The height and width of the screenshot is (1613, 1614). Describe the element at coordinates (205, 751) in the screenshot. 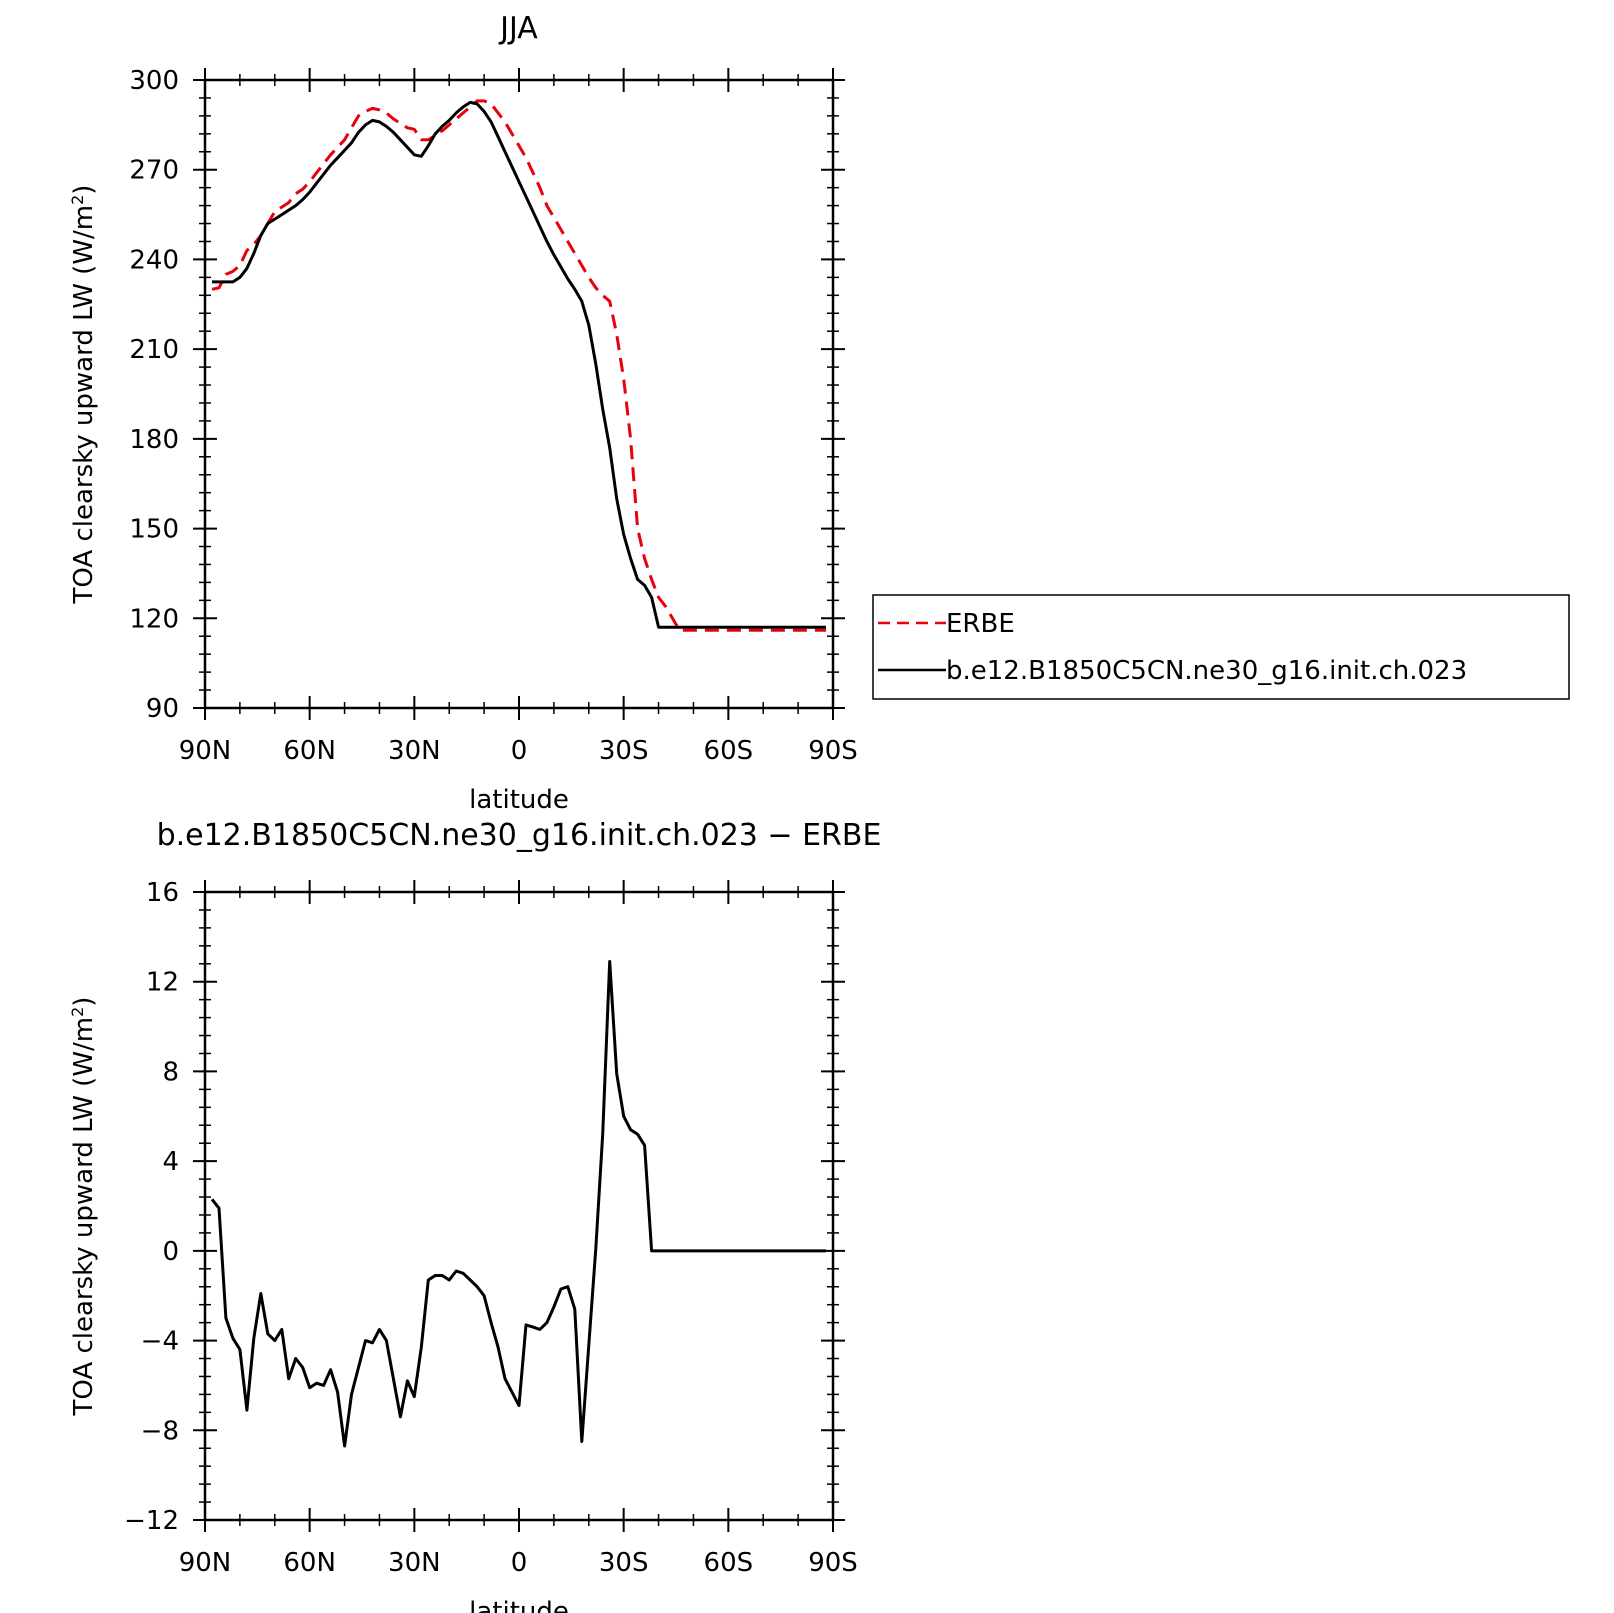

I see `top-x-tick-label: 90N` at that location.